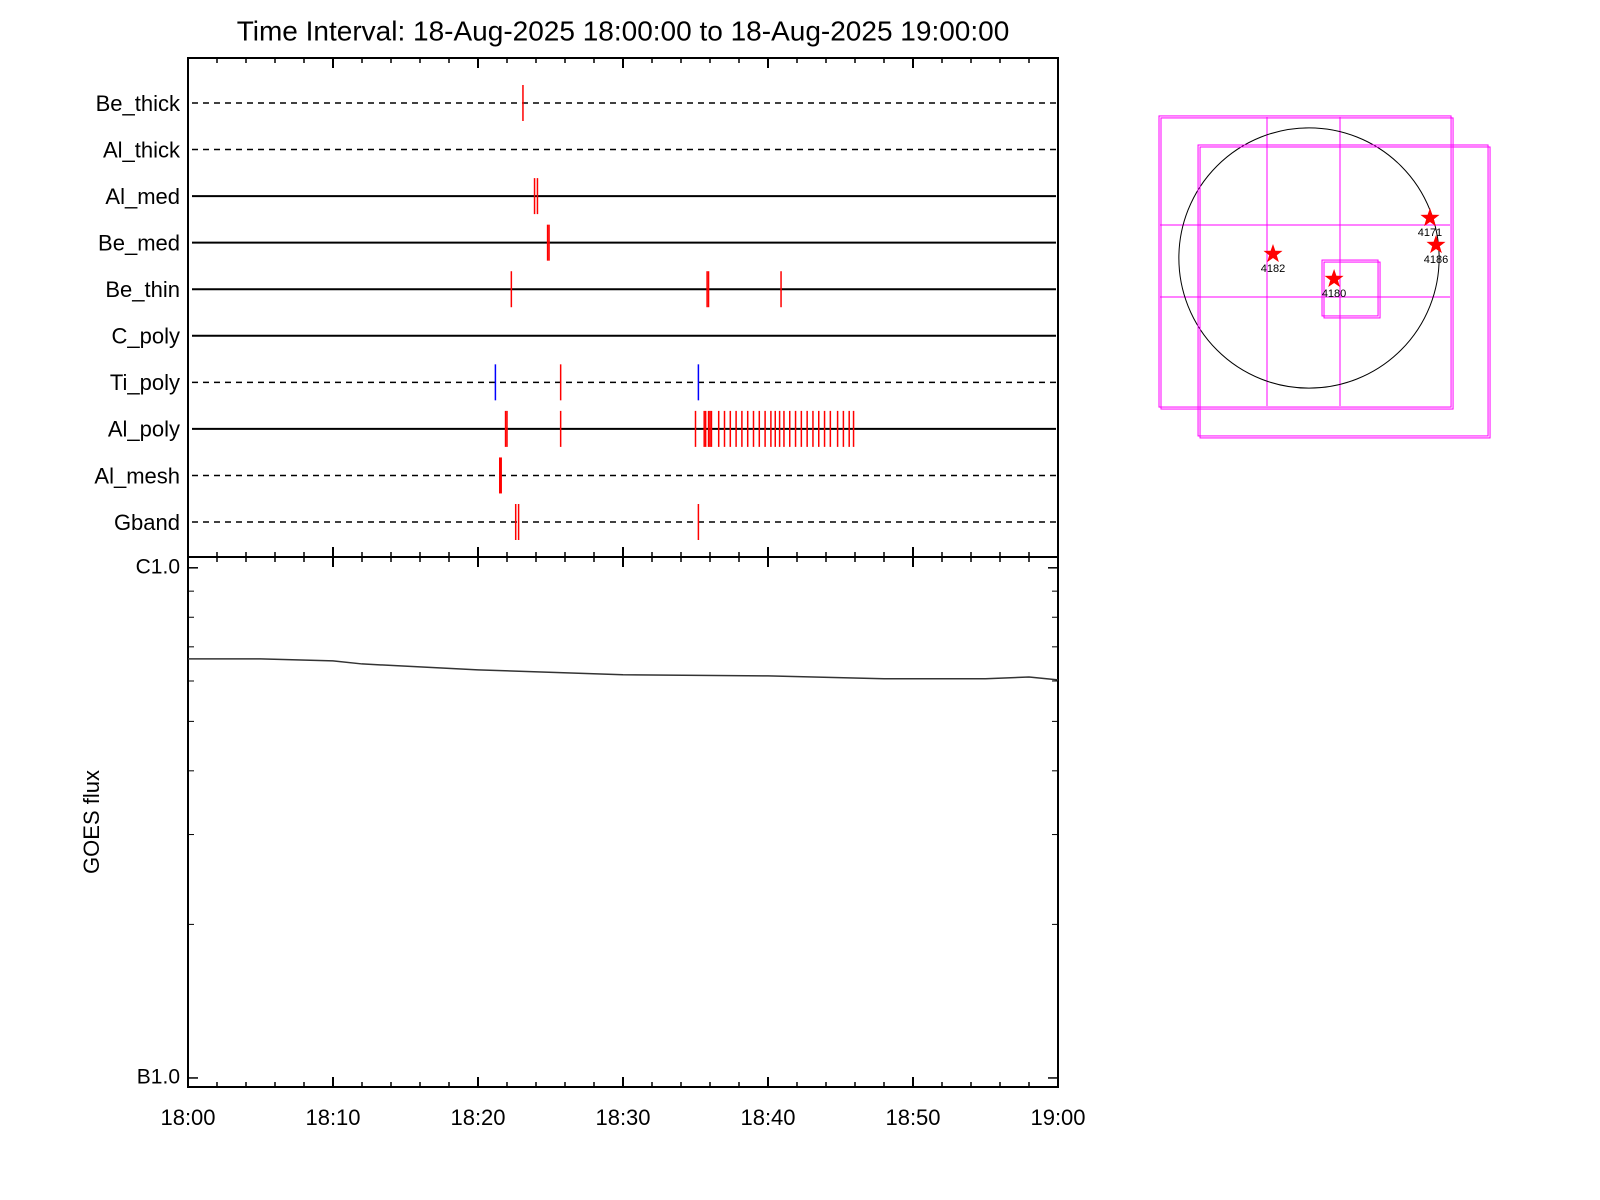  What do you see at coordinates (139, 242) in the screenshot?
I see `row-label: Be_med` at bounding box center [139, 242].